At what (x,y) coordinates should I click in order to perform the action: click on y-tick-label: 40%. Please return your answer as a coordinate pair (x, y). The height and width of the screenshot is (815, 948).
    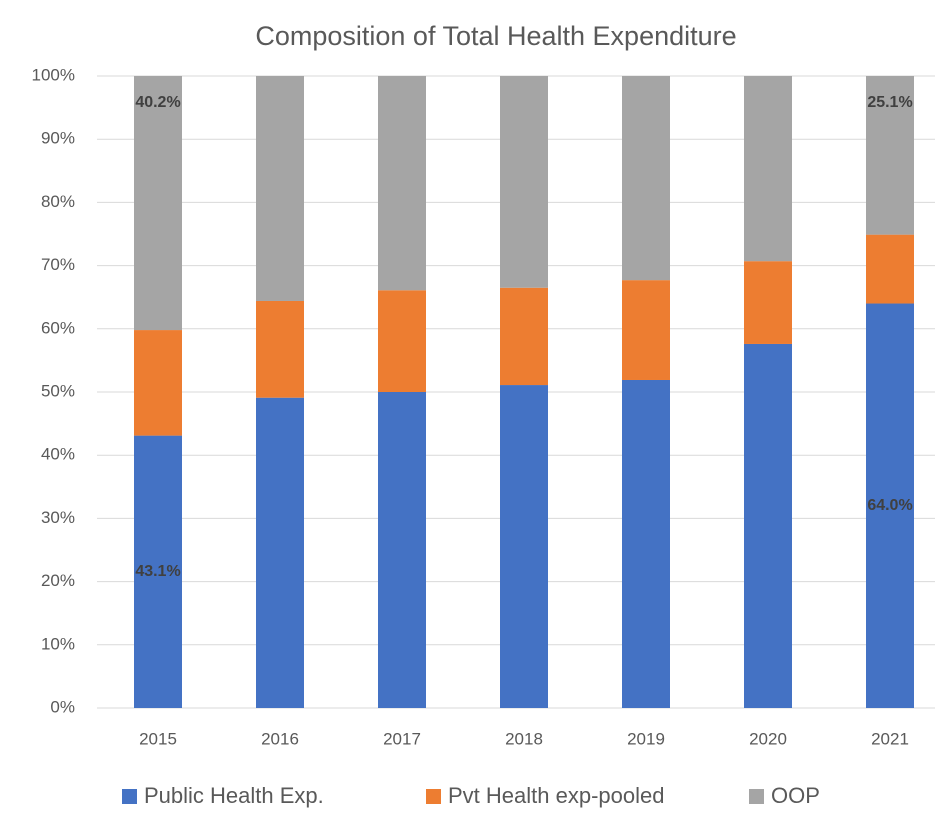
    Looking at the image, I should click on (58, 454).